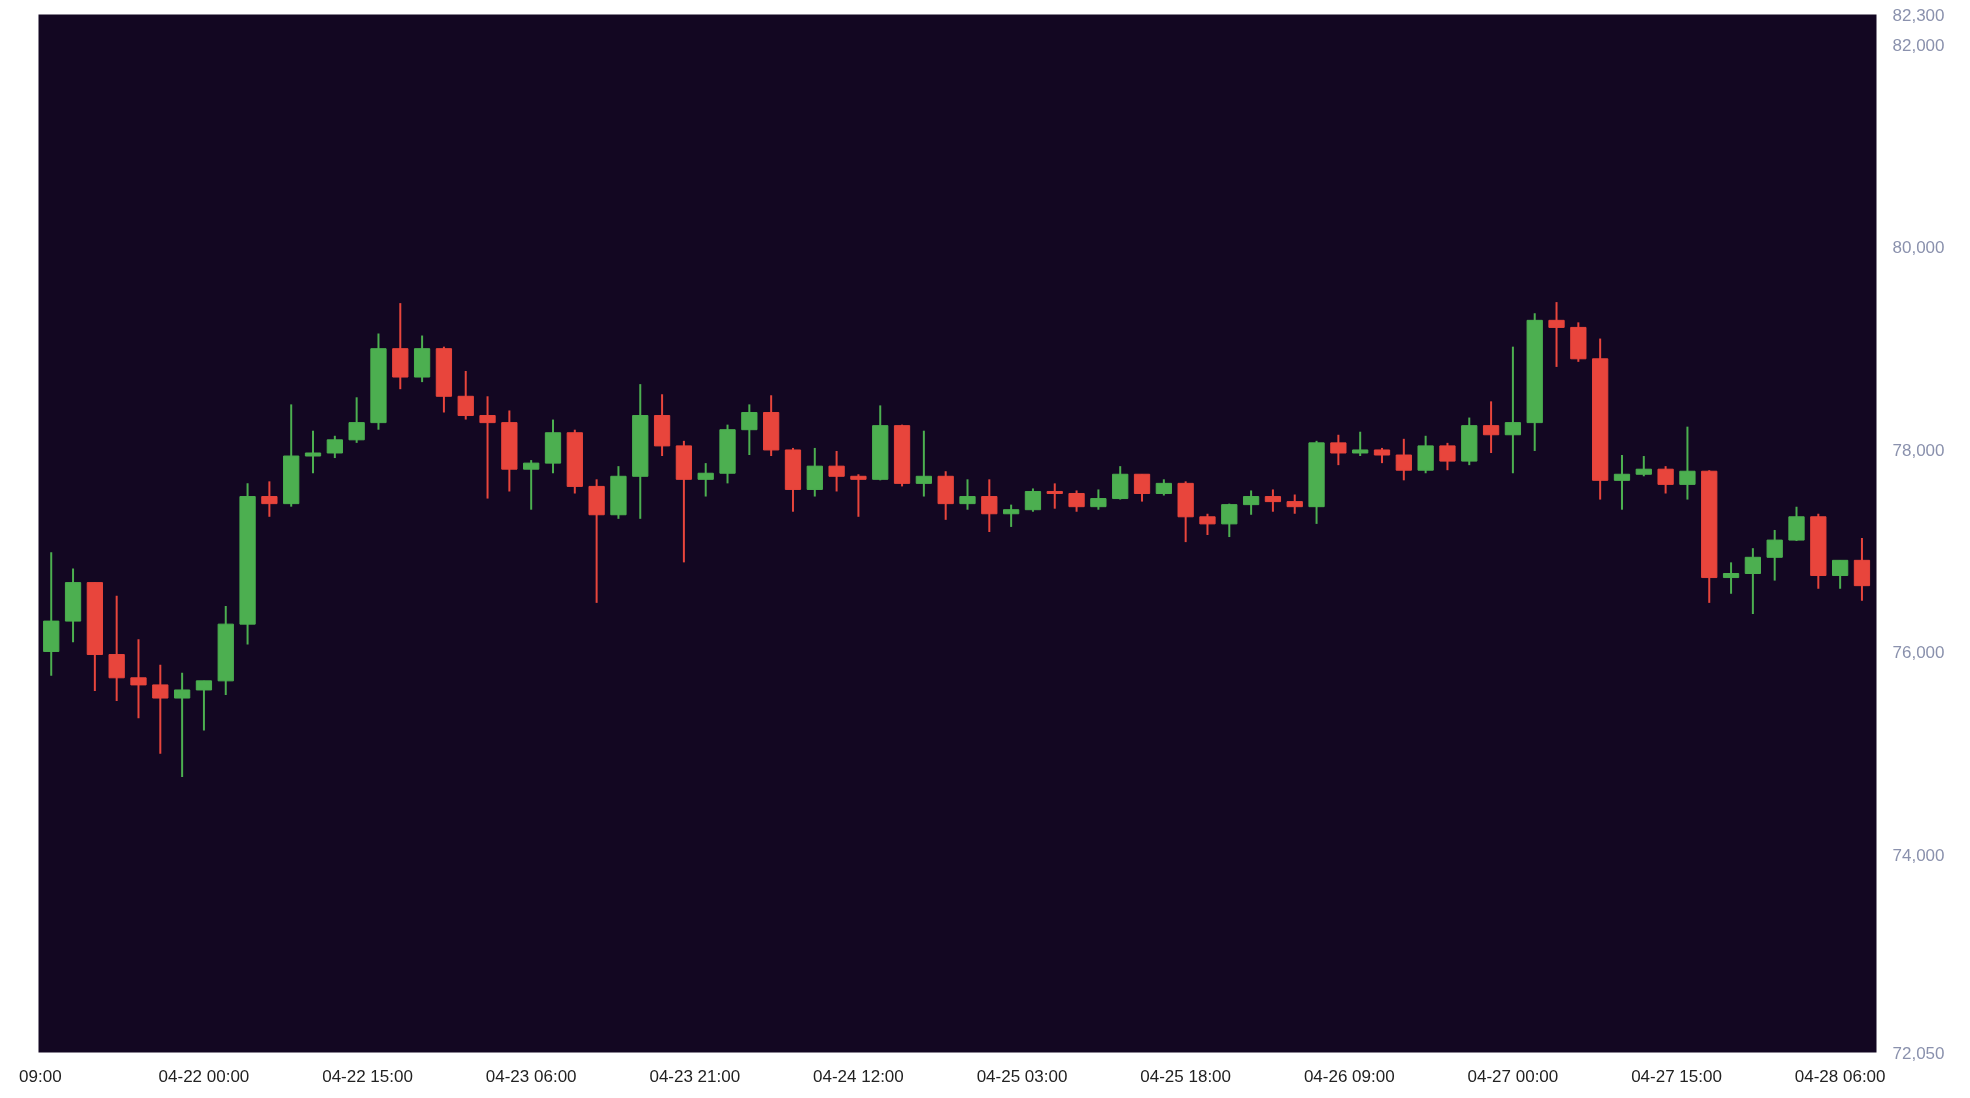  Describe the element at coordinates (858, 1076) in the screenshot. I see `x-tick-label: 04-24 12:00` at that location.